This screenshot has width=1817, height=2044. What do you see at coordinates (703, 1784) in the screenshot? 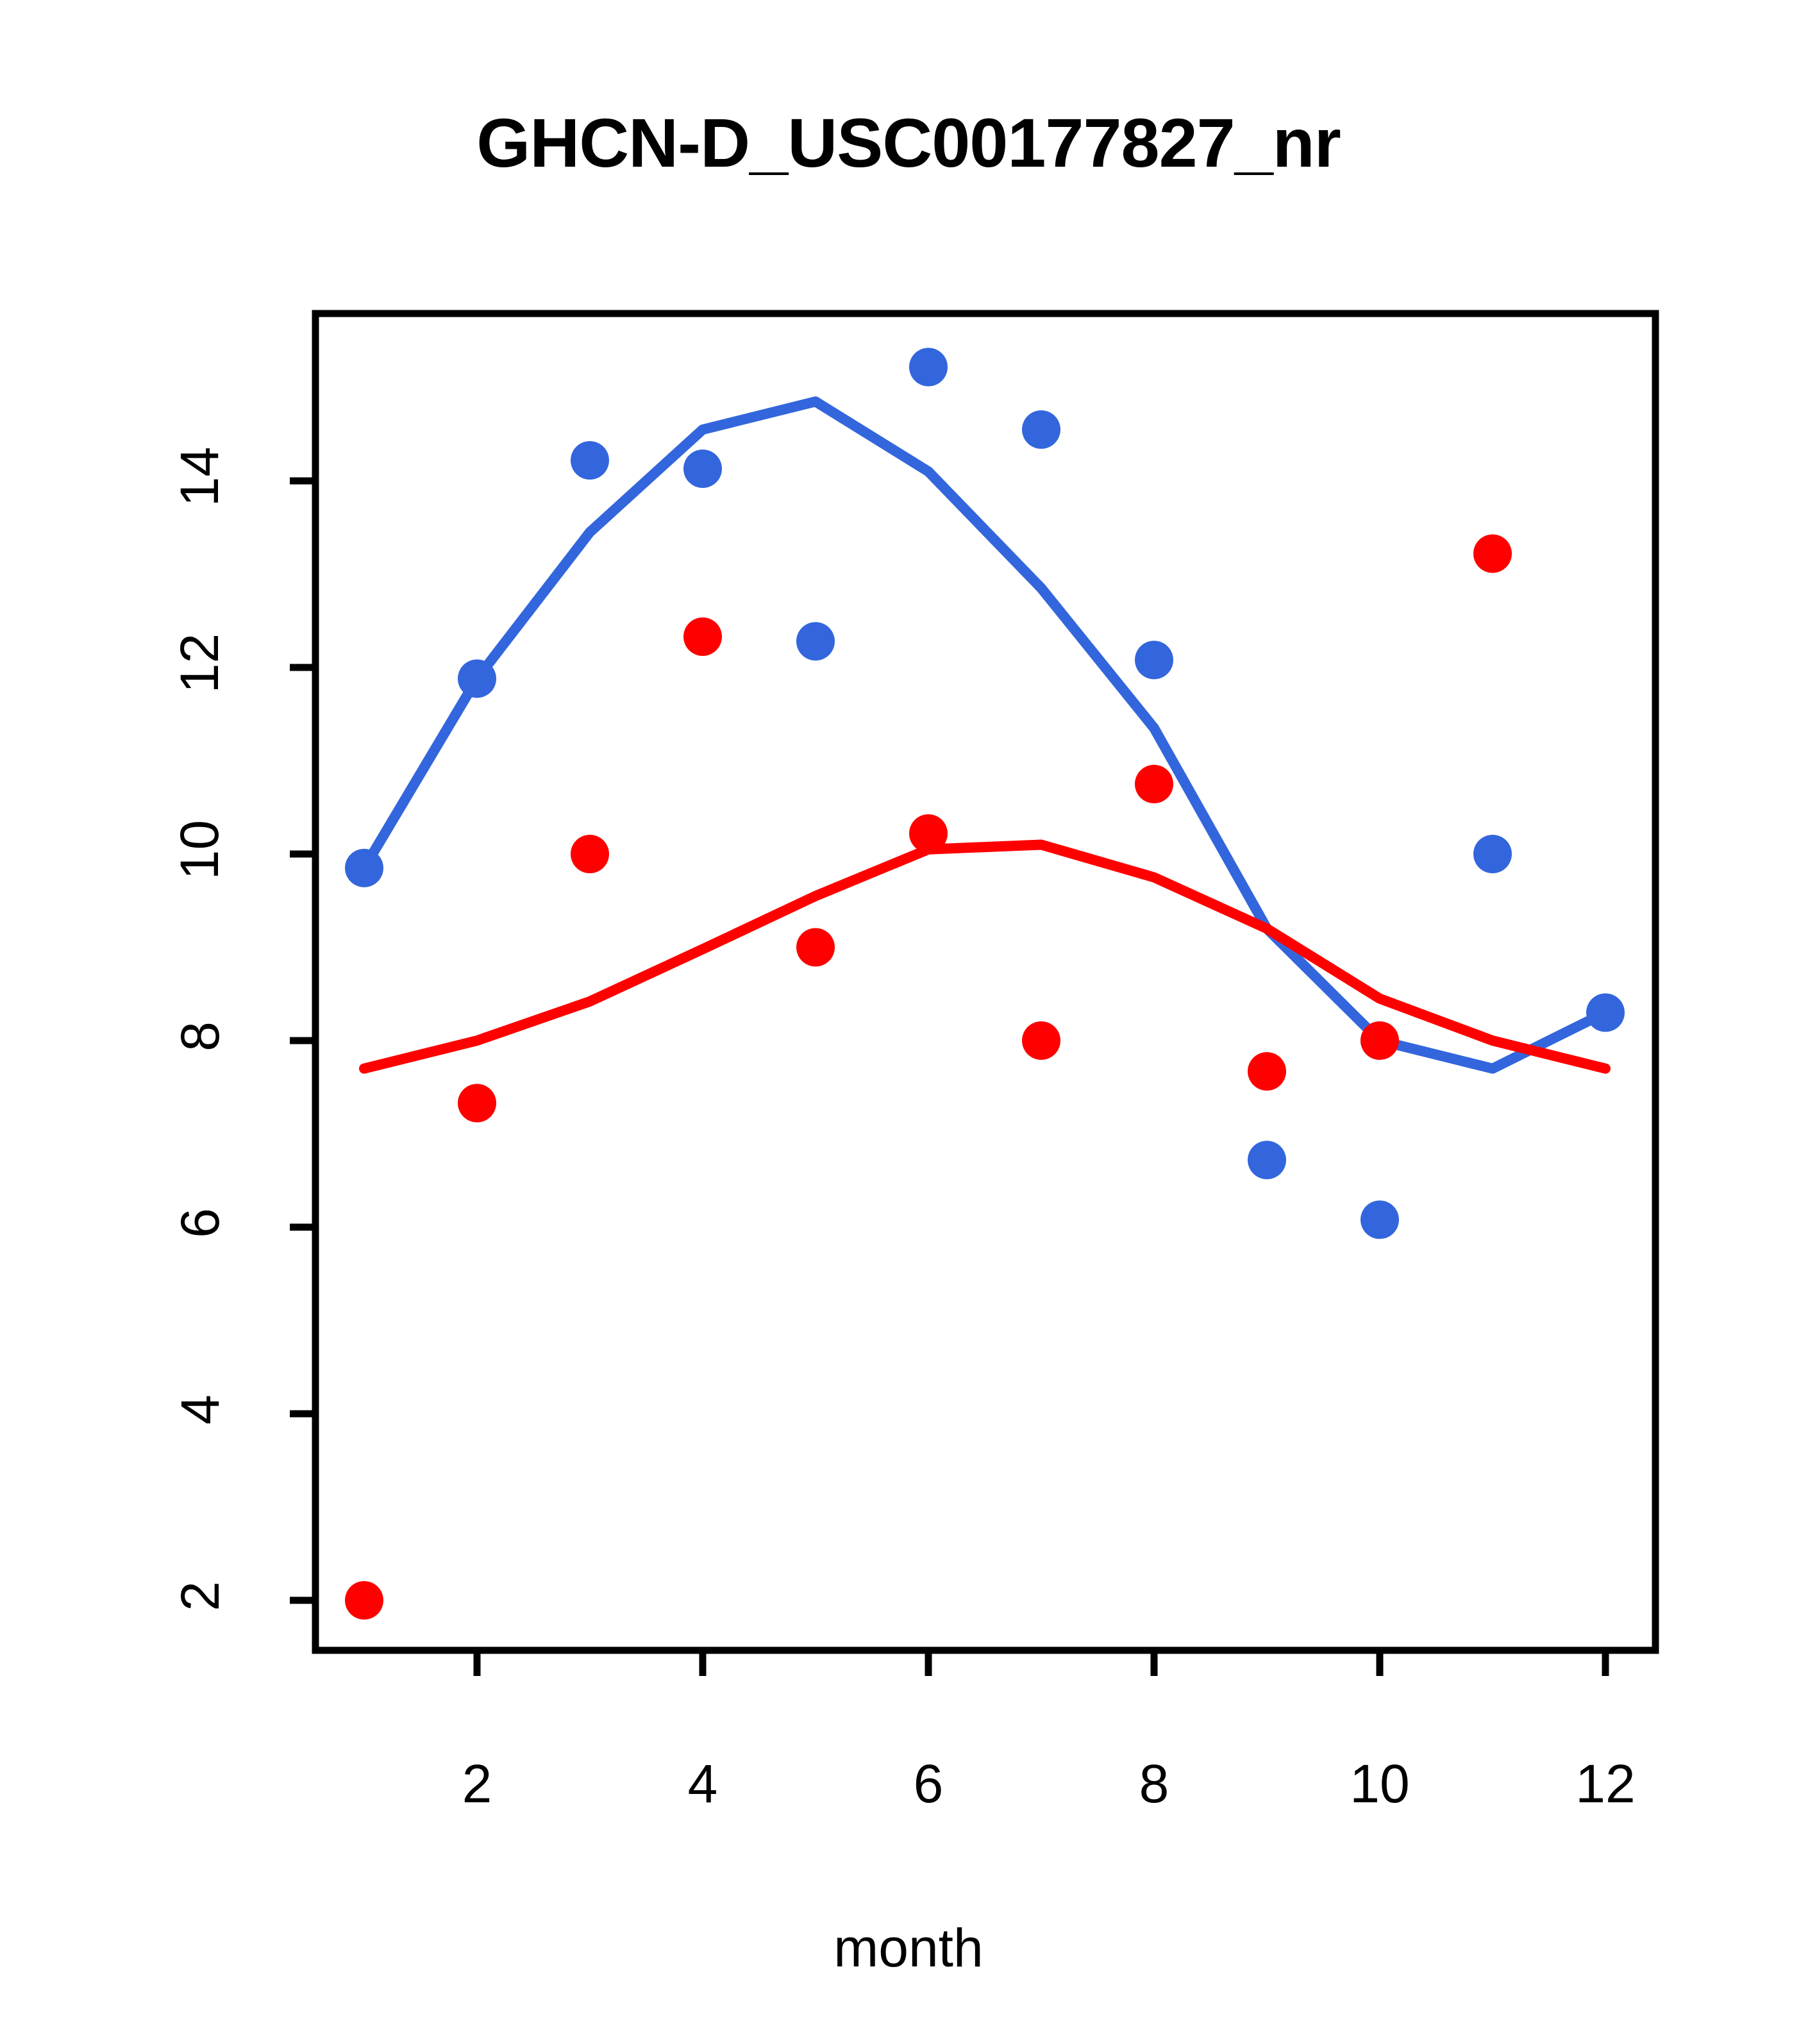
I see `x-tick-label-4: 4` at bounding box center [703, 1784].